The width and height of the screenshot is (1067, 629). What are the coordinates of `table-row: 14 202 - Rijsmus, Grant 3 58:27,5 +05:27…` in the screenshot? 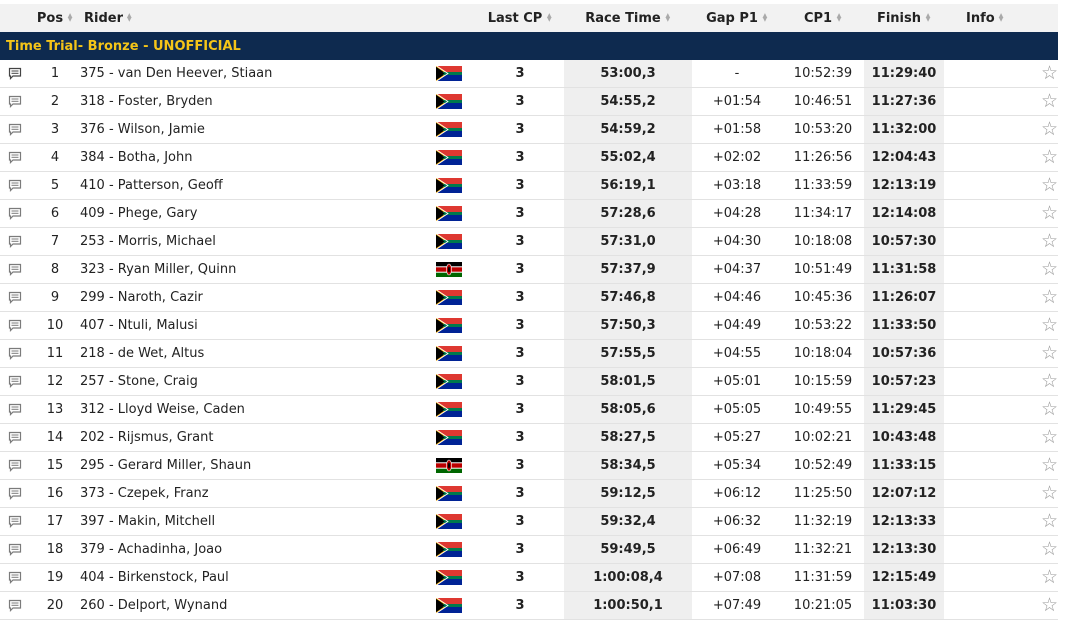 It's located at (529, 437).